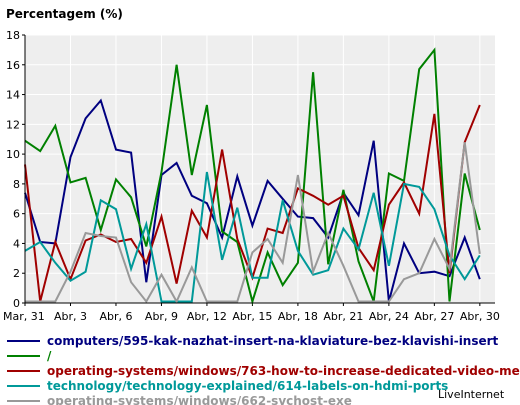 This screenshot has width=520, height=405. Describe the element at coordinates (16, 273) in the screenshot. I see `y-tick-label: 2` at that location.